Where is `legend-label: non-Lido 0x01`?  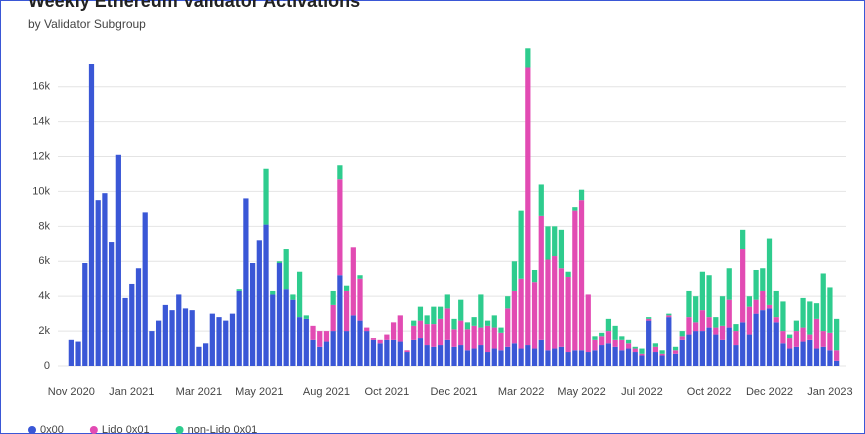
legend-label: non-Lido 0x01 is located at coordinates (223, 429).